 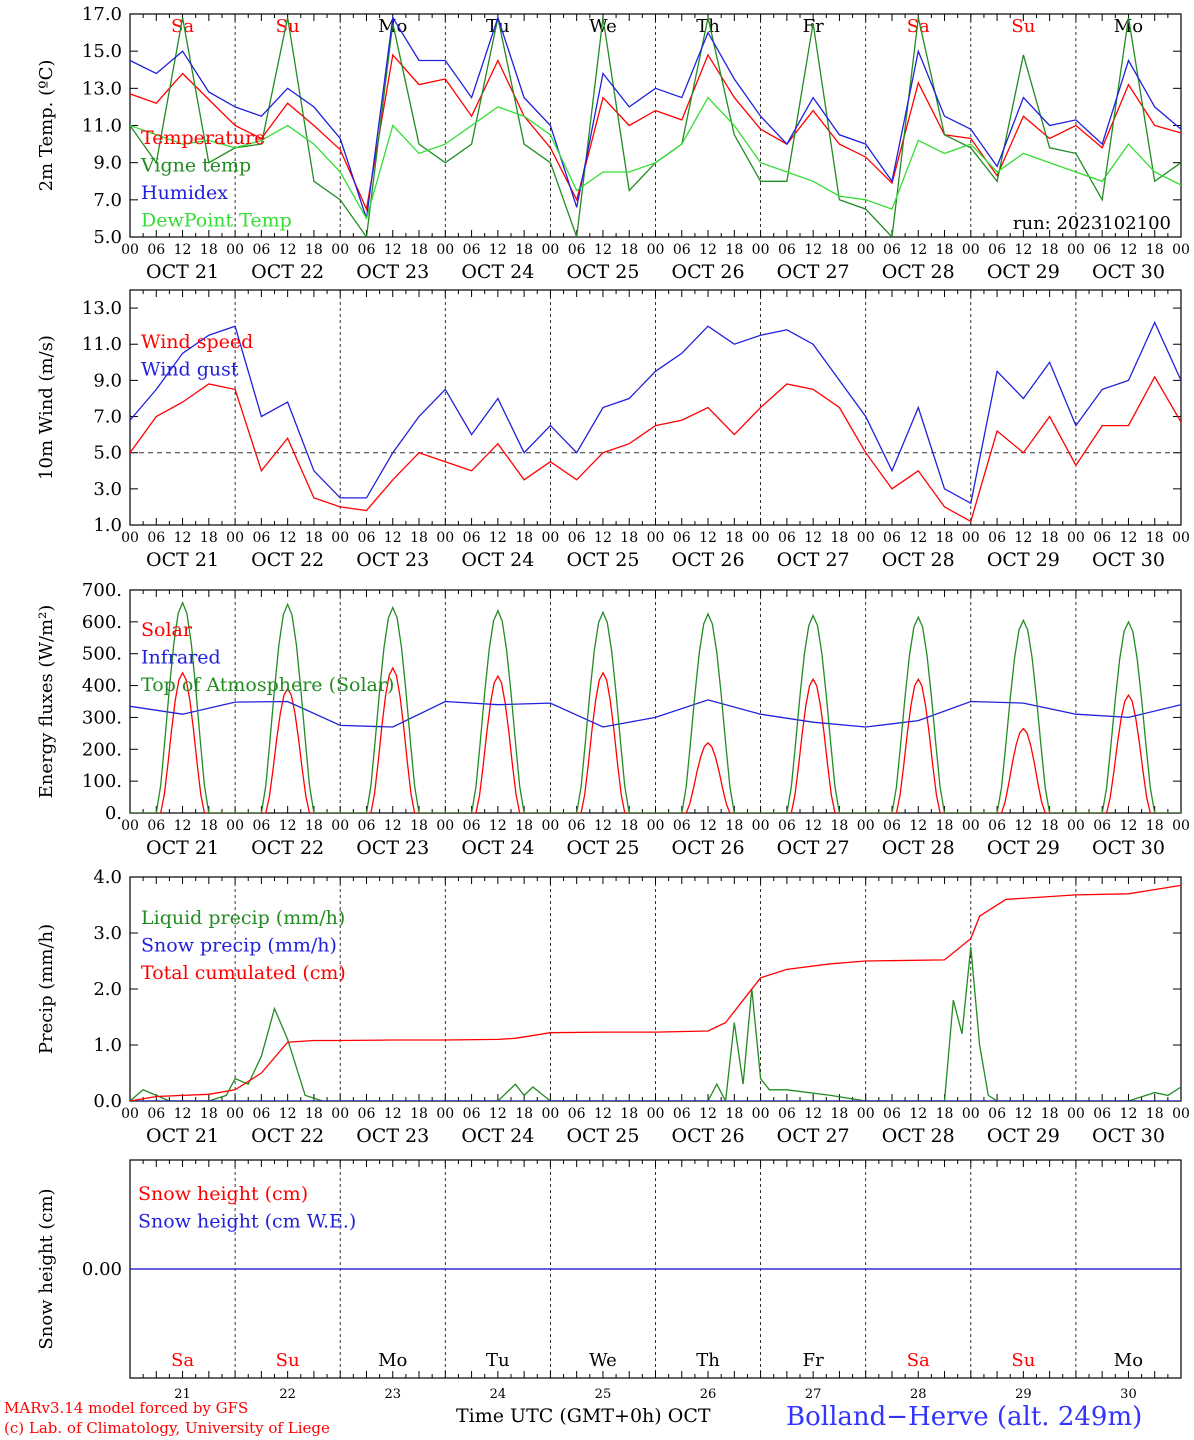 I want to click on legend-entry: Liquid precip (mm/h), so click(x=243, y=918).